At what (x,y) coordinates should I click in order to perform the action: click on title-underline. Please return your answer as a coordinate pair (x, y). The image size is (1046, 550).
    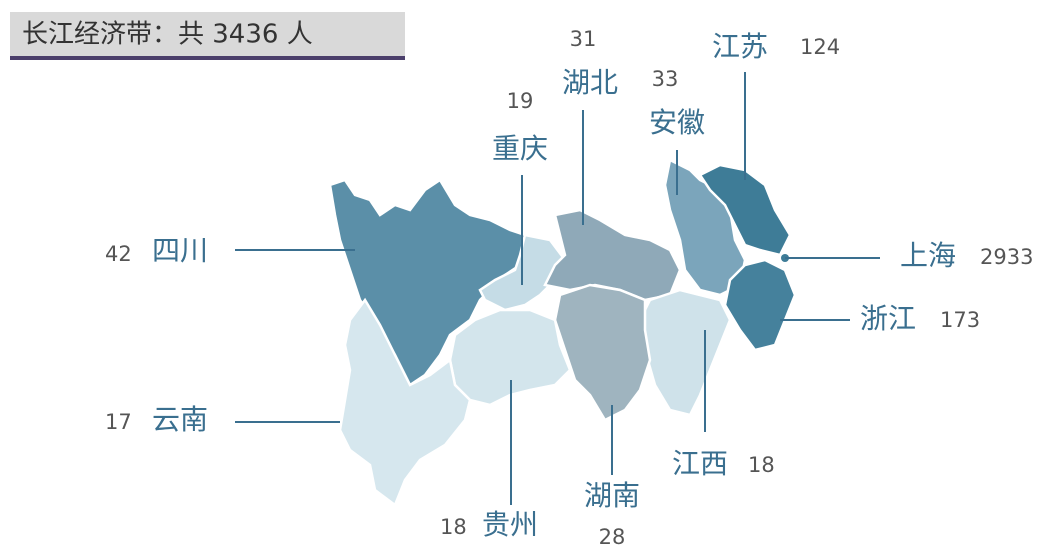
    Looking at the image, I should click on (207, 58).